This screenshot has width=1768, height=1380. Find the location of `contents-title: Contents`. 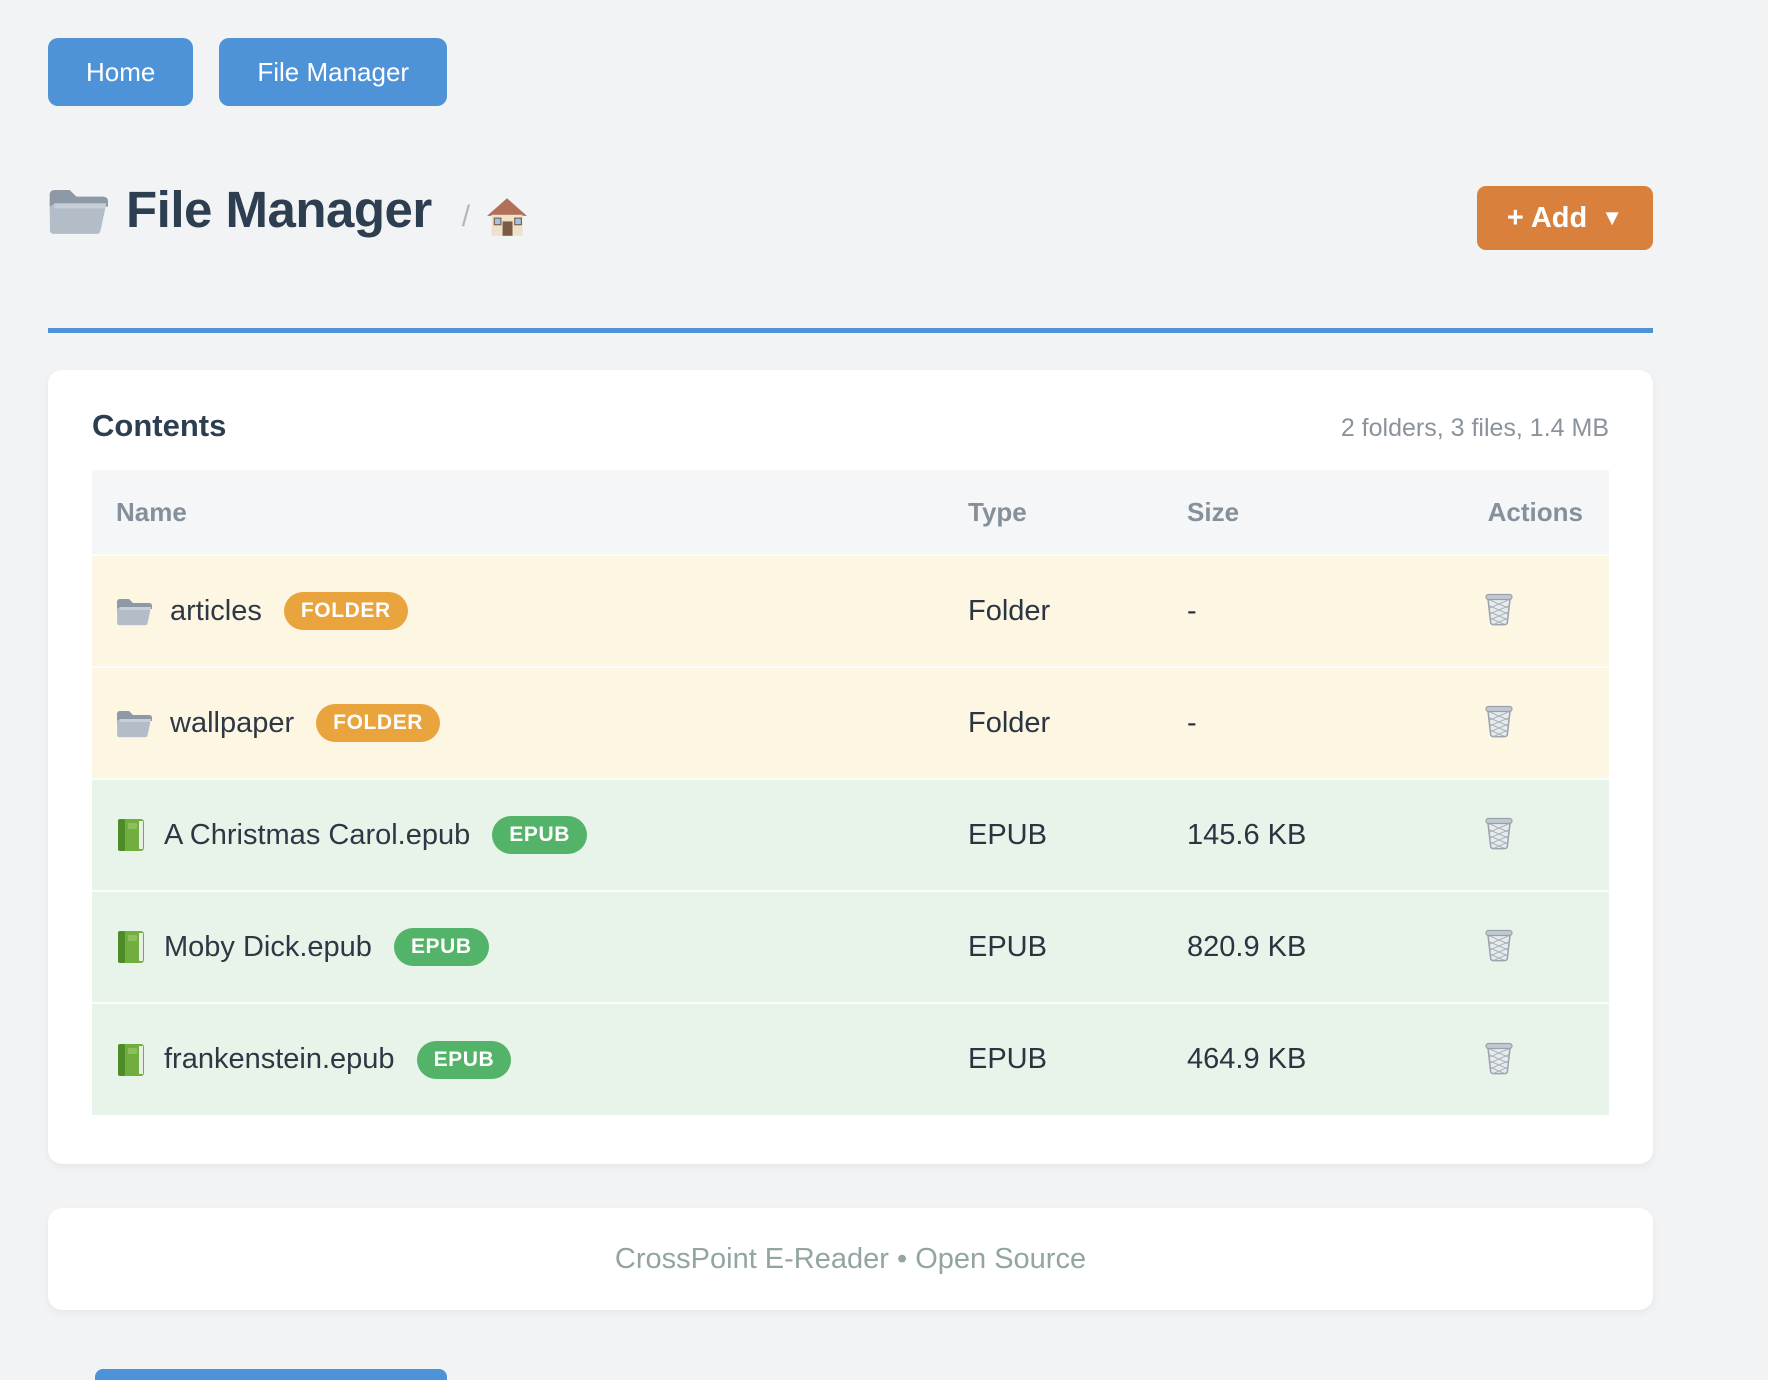

contents-title: Contents is located at coordinates (159, 425).